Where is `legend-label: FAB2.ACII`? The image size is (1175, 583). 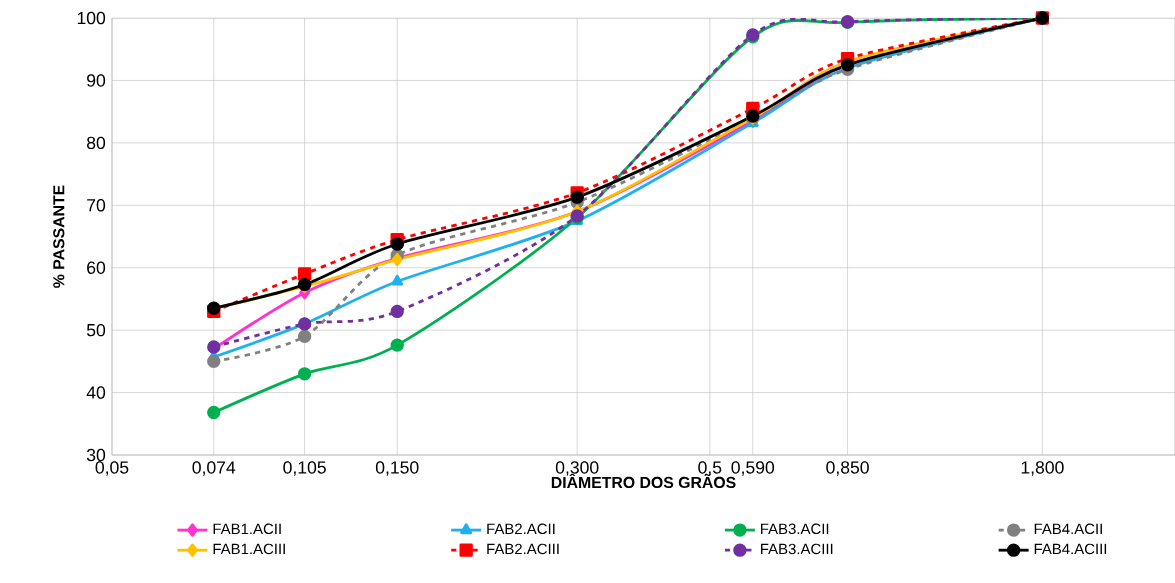 legend-label: FAB2.ACII is located at coordinates (521, 529).